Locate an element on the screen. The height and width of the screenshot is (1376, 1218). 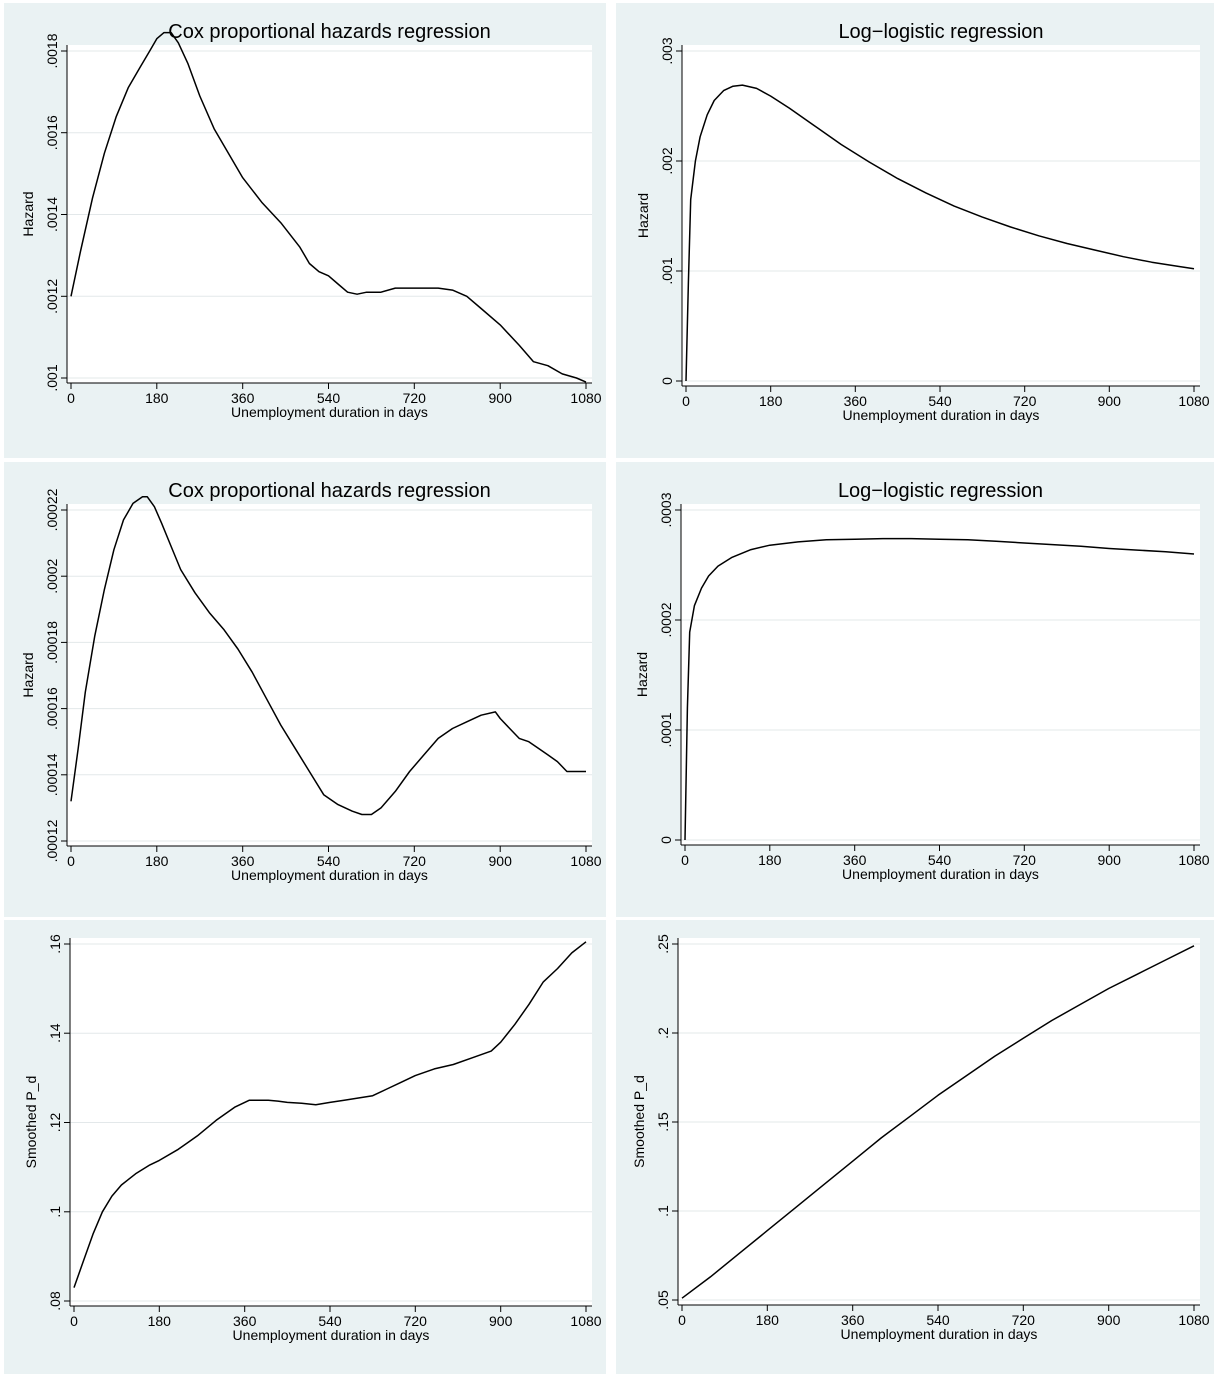
y-tick-label: .0014 is located at coordinates (52, 214).